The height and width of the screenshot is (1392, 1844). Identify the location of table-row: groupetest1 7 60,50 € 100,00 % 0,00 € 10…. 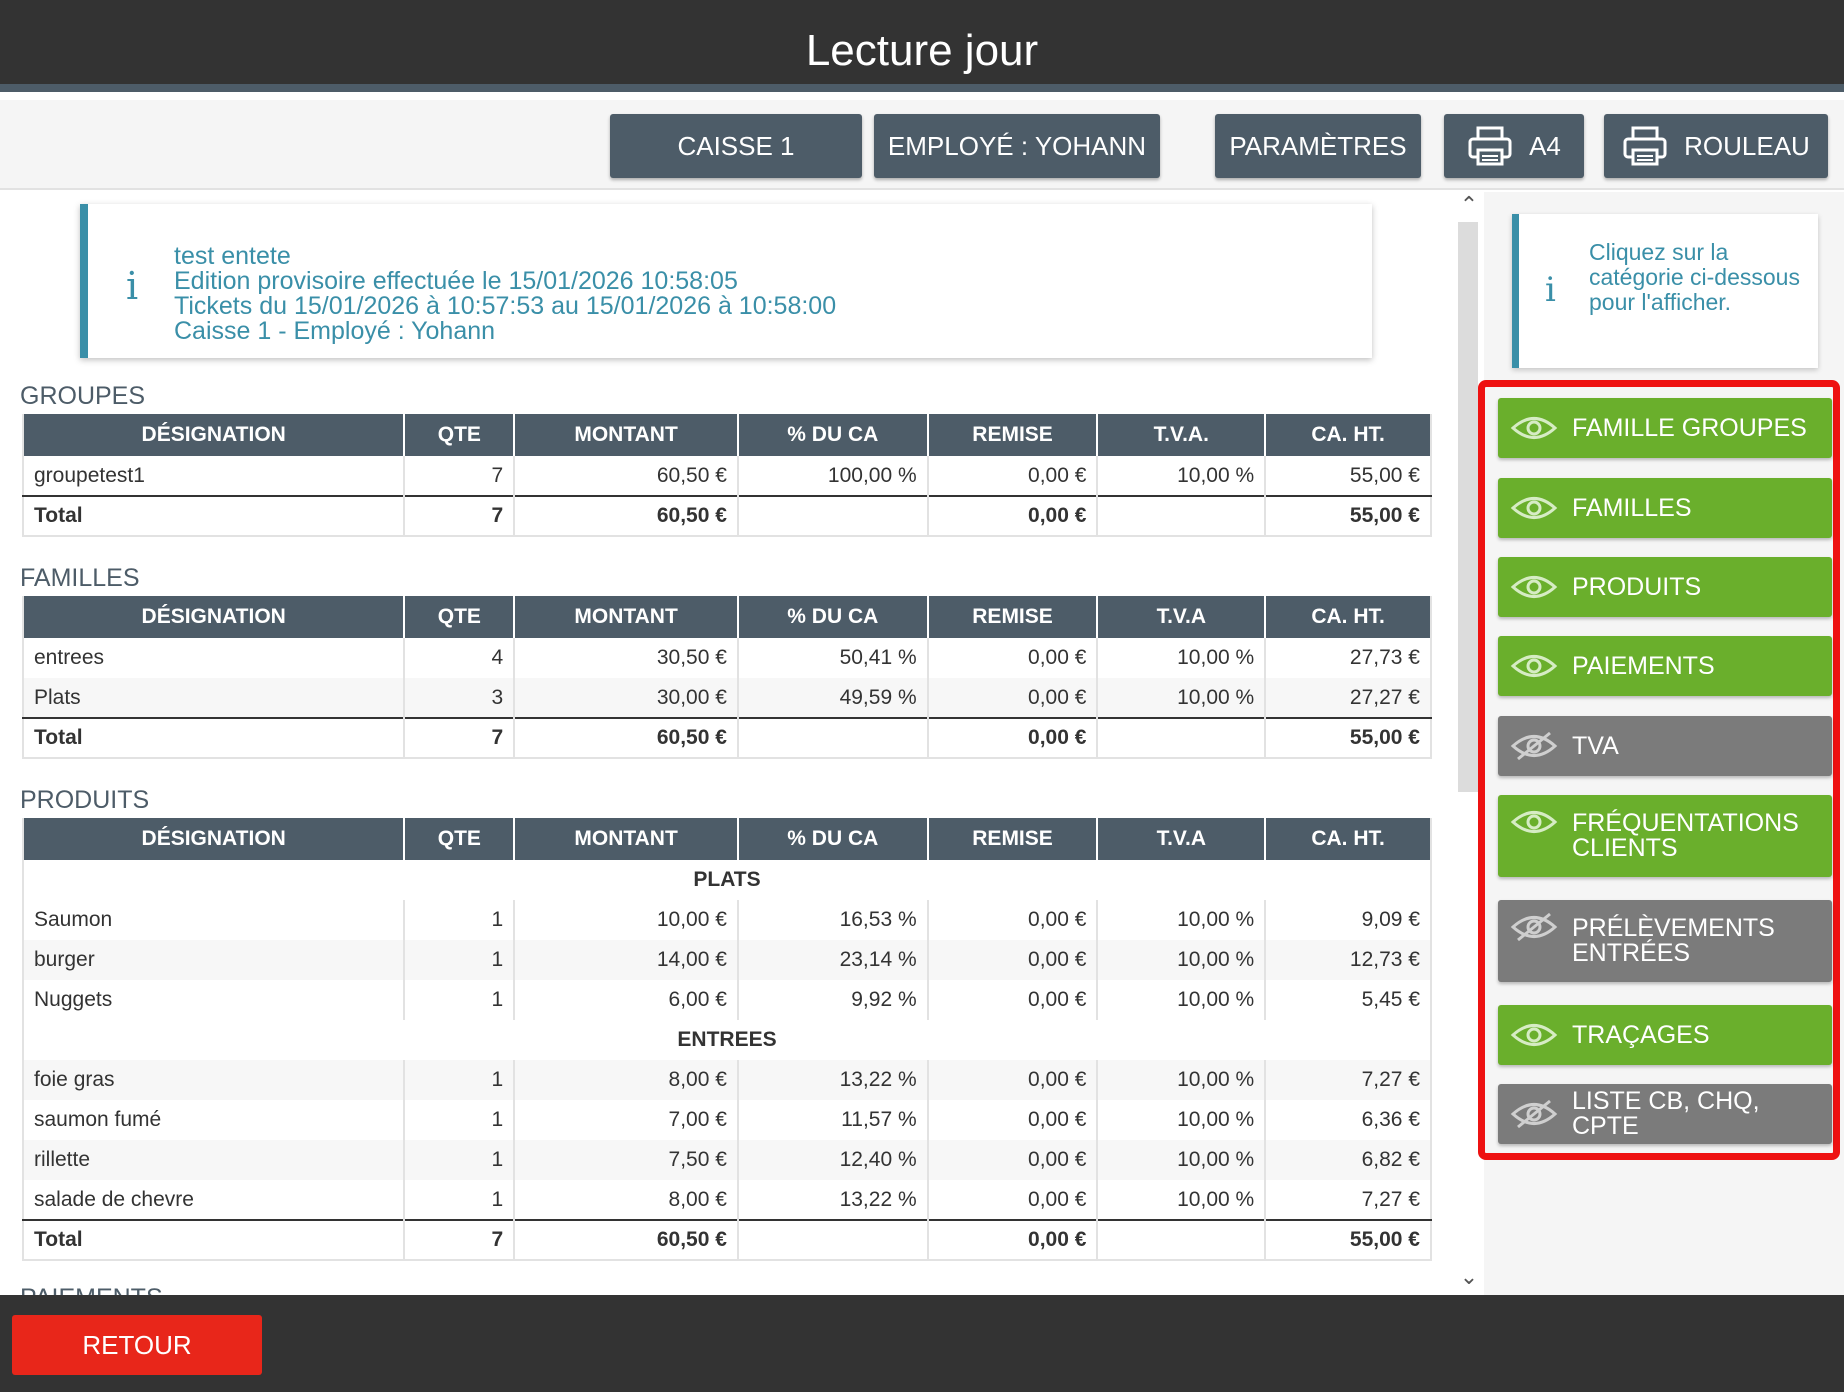
(727, 476).